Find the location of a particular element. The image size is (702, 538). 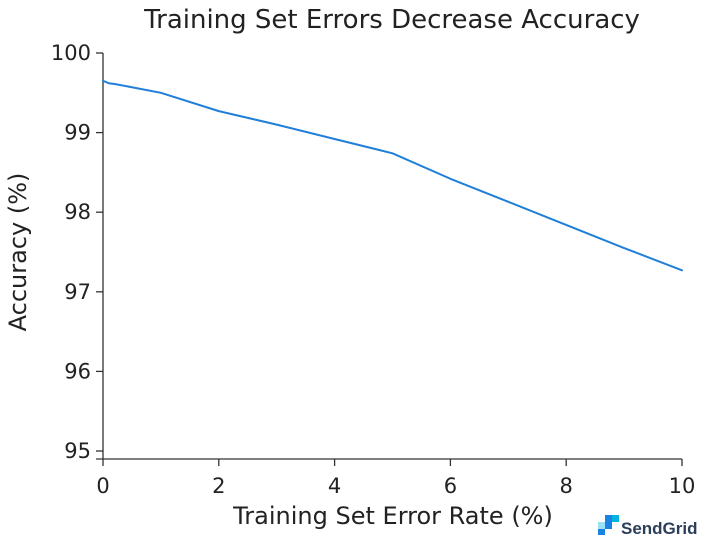

sendgrid-logo: SendGrid is located at coordinates (648, 526).